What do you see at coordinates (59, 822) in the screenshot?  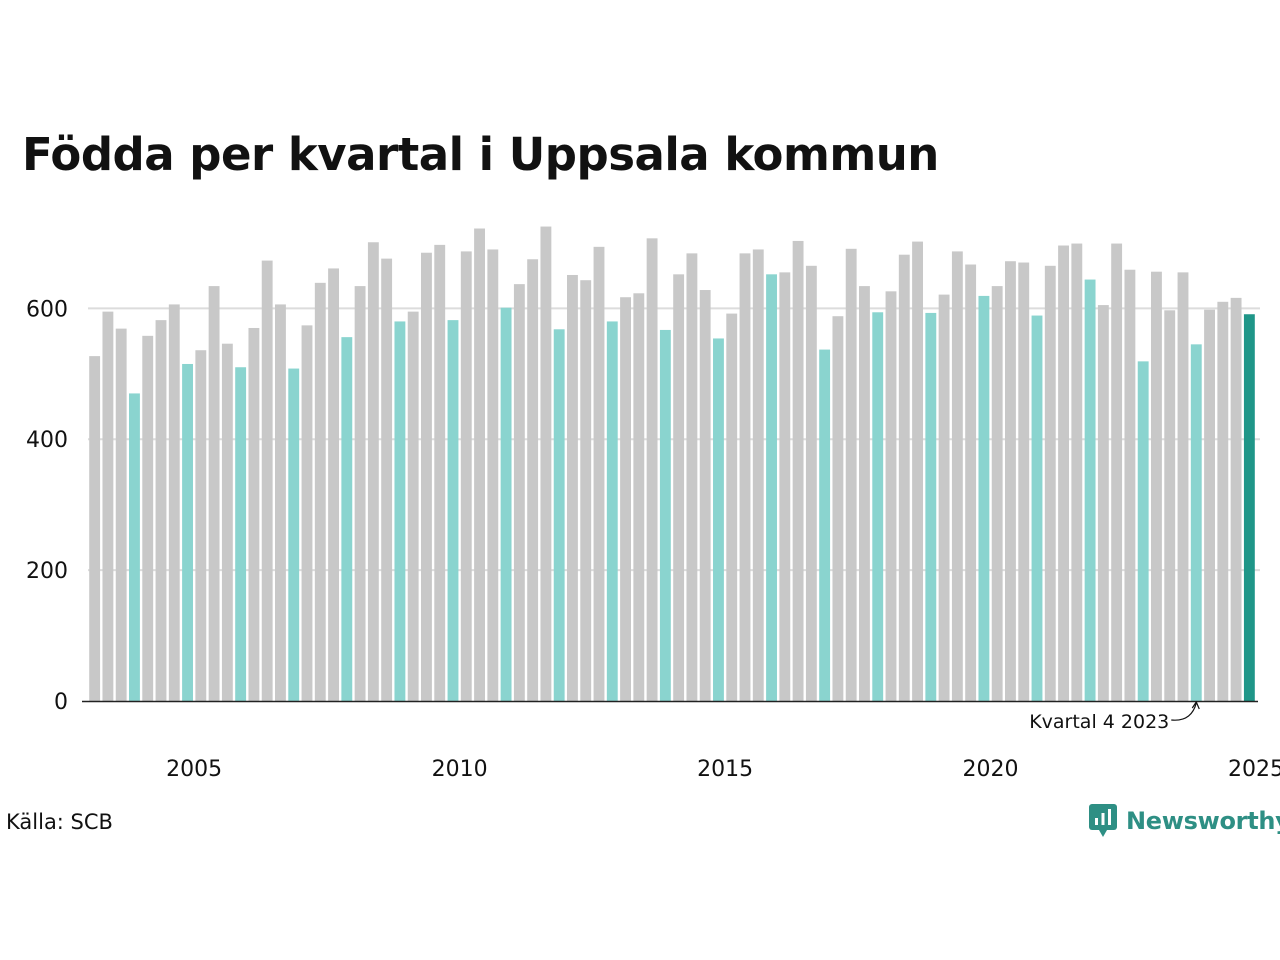 I see `source-note: Källa: SCB` at bounding box center [59, 822].